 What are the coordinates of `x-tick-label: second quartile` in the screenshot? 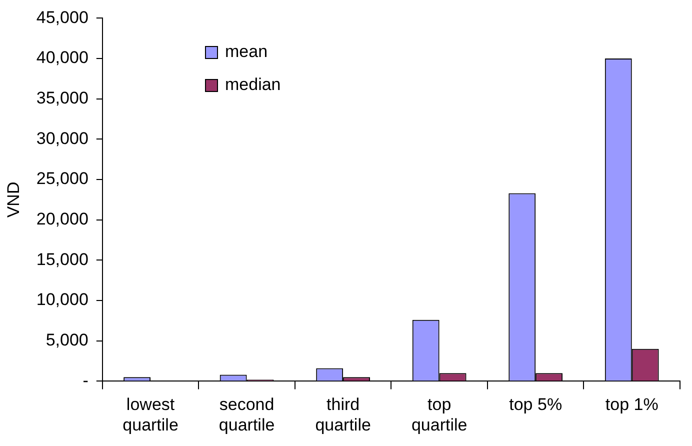 It's located at (246, 414).